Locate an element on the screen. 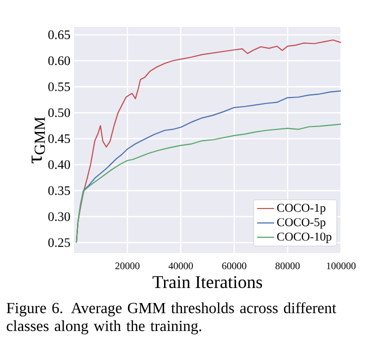 This screenshot has width=374, height=360. legend-label: COCO-10p is located at coordinates (304, 238).